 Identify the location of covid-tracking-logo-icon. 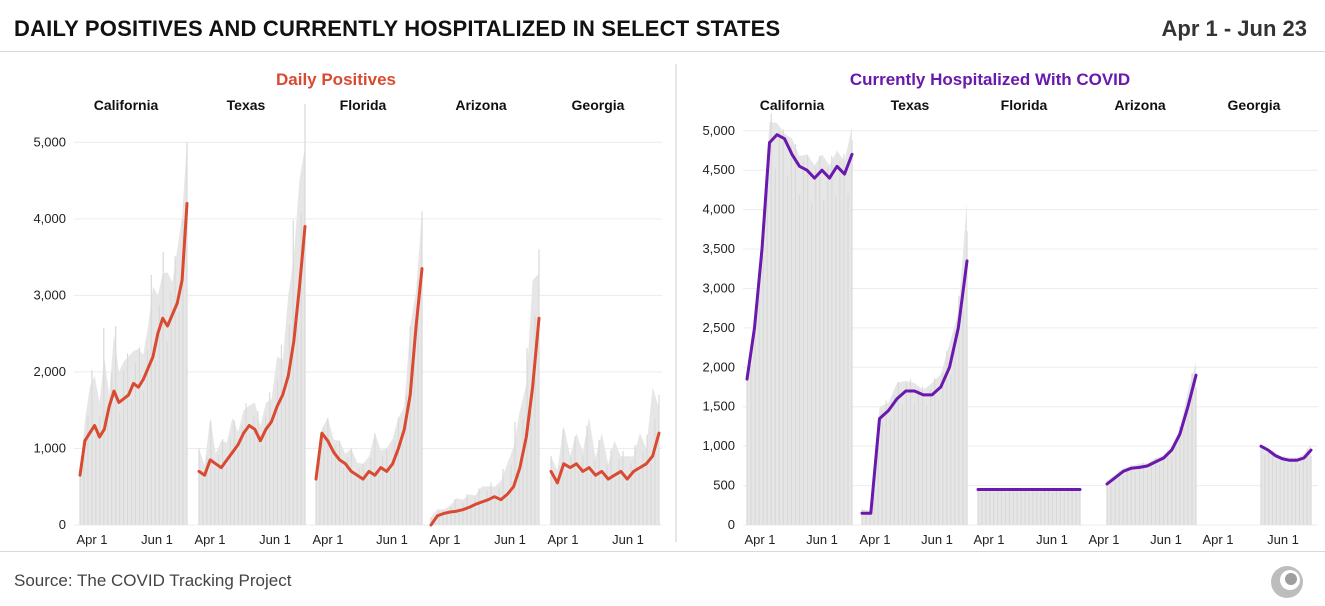
(1287, 582).